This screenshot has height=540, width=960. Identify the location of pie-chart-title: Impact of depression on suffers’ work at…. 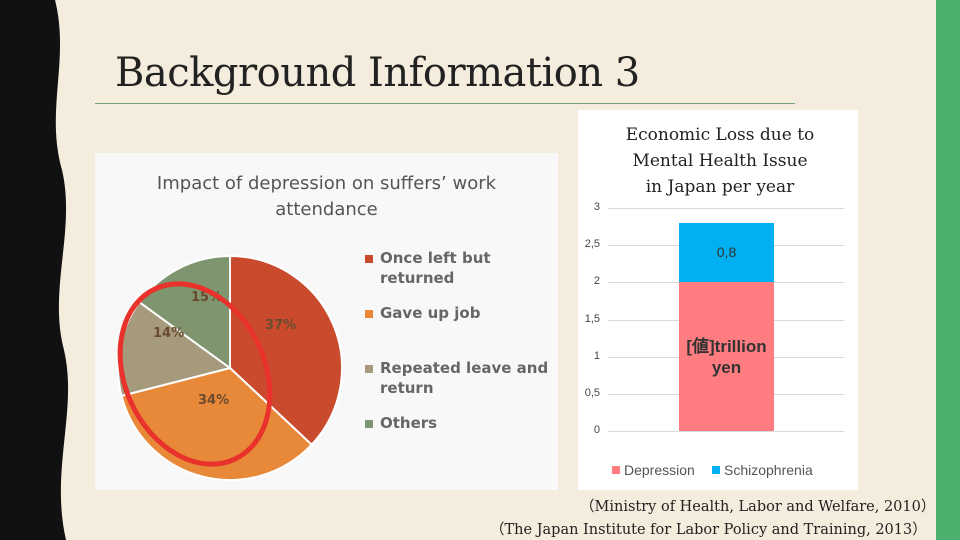
(326, 197).